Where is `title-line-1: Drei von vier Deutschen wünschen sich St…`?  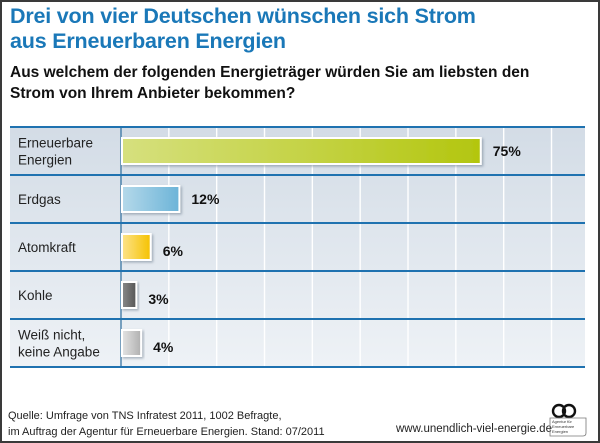 title-line-1: Drei von vier Deutschen wünschen sich St… is located at coordinates (243, 16).